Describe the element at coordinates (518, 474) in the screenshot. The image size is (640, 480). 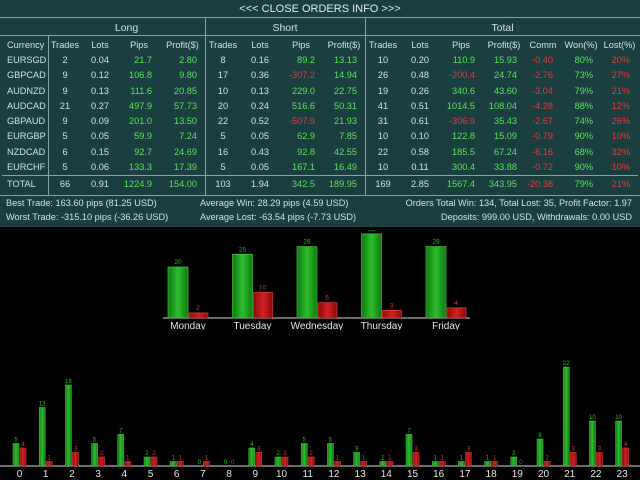
I see `category-label: 19` at that location.